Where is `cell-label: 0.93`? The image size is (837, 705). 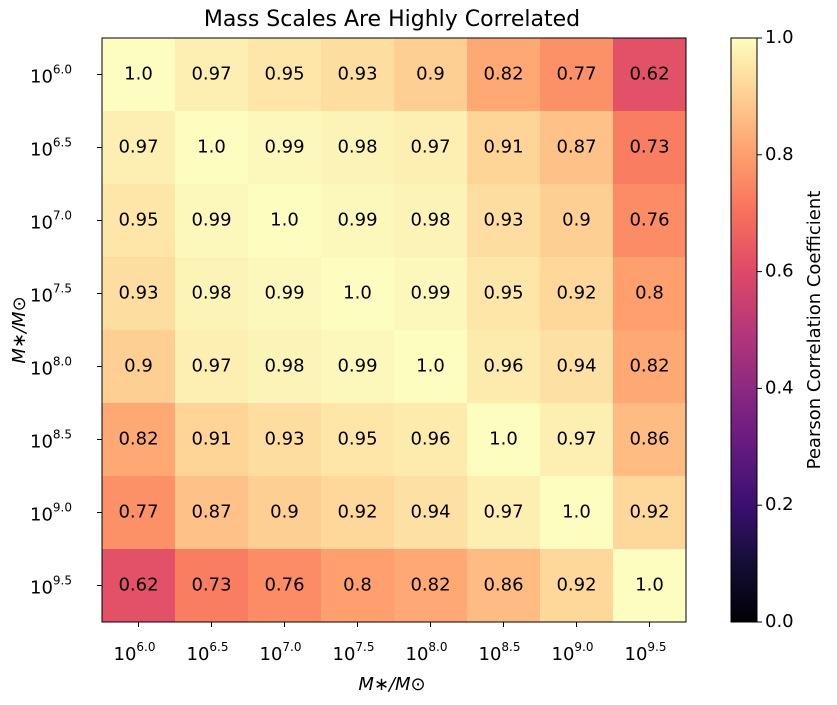 cell-label: 0.93 is located at coordinates (503, 220).